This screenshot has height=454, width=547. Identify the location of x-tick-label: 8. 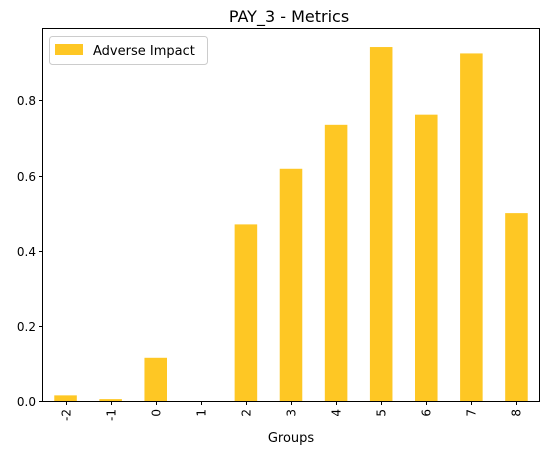
(517, 413).